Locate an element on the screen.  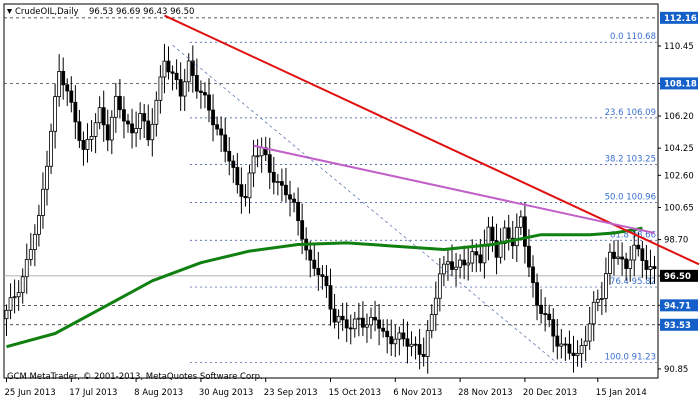
price-tag-label: 93.53 is located at coordinates (677, 326).